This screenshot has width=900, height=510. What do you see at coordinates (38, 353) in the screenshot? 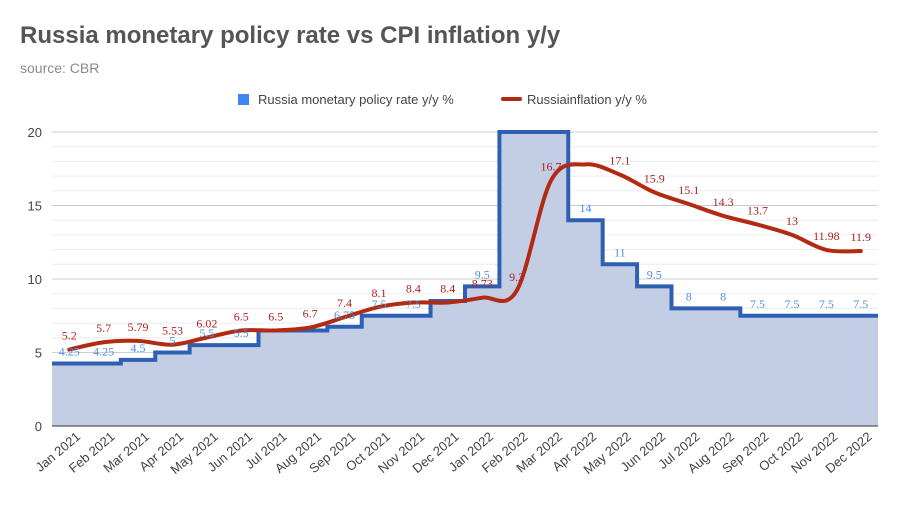
I see `y-tick-label: 5` at bounding box center [38, 353].